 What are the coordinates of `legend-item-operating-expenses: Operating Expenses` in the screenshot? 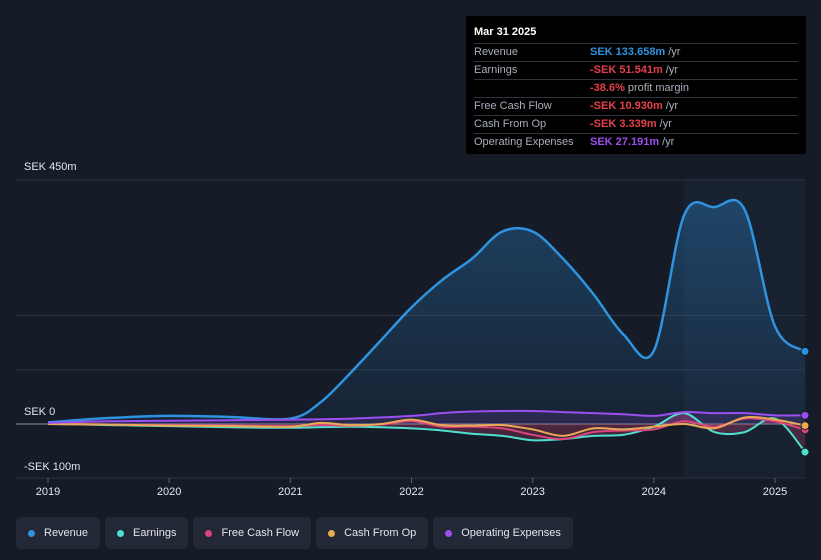 It's located at (503, 533).